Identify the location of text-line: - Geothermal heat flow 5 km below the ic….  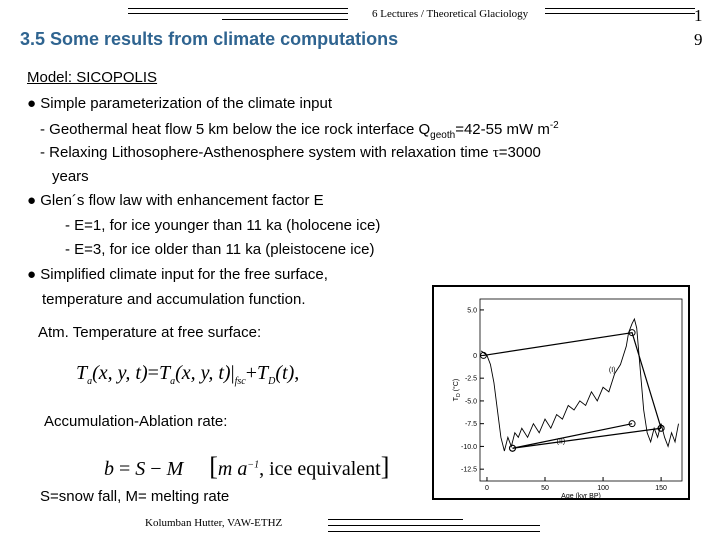
(299, 130).